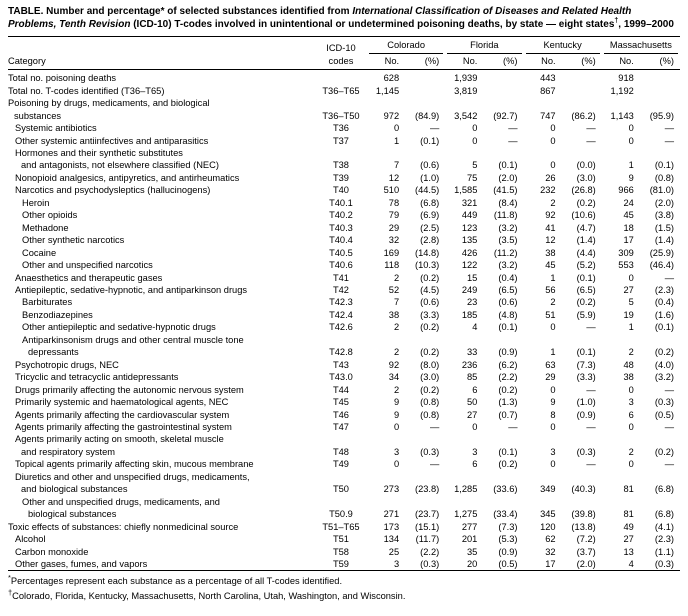  Describe the element at coordinates (469, 526) in the screenshot. I see `count-cell: 277` at that location.